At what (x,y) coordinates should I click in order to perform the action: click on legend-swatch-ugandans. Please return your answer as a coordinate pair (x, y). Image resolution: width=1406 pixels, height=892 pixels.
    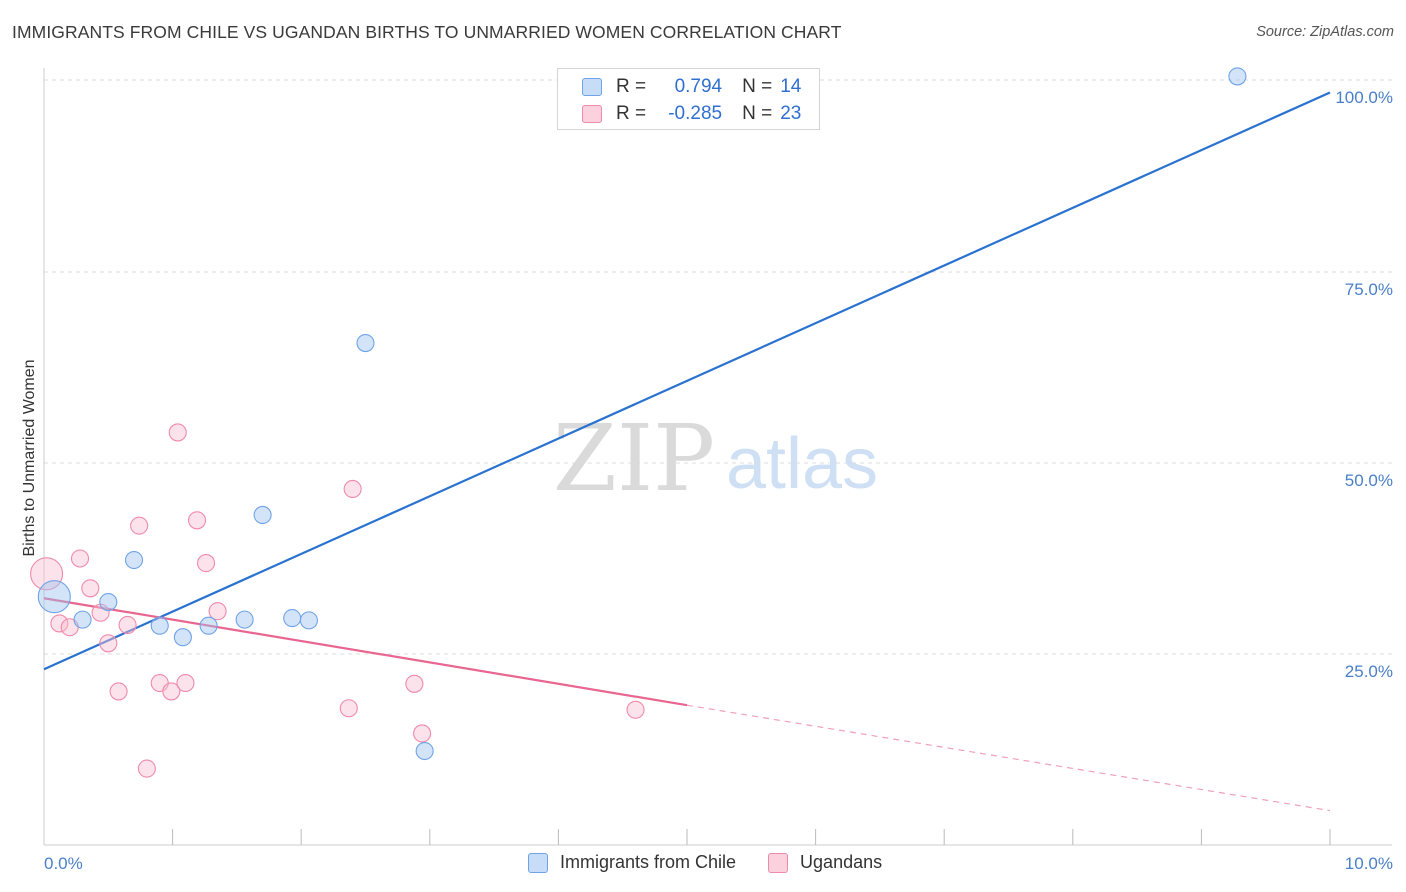
    Looking at the image, I should click on (592, 114).